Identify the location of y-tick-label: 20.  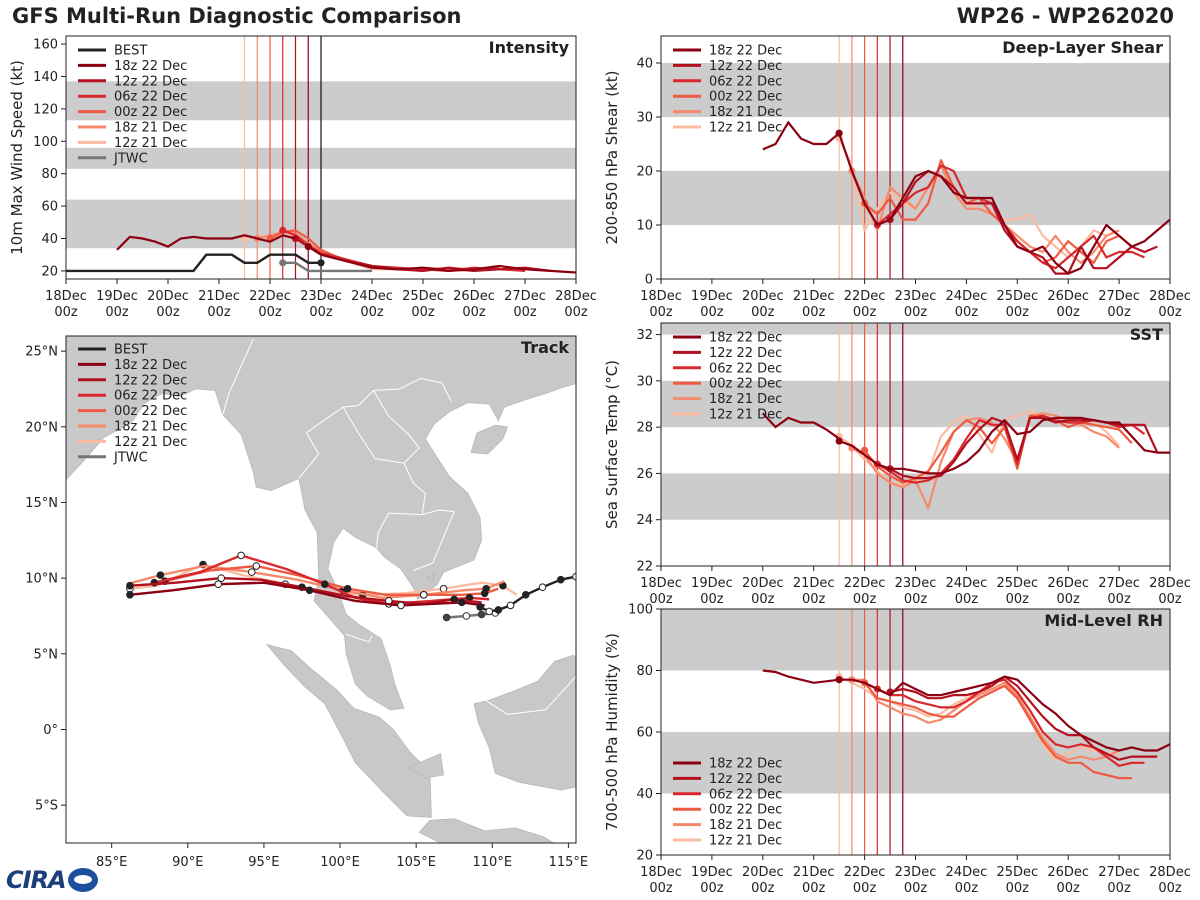
(644, 172).